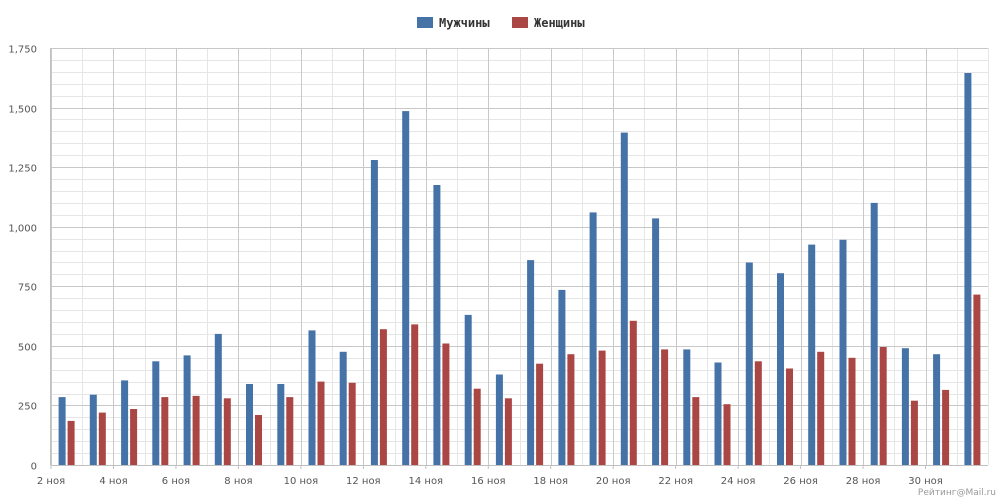 The image size is (1000, 500). I want to click on legend-label-men: Мужчины, so click(464, 23).